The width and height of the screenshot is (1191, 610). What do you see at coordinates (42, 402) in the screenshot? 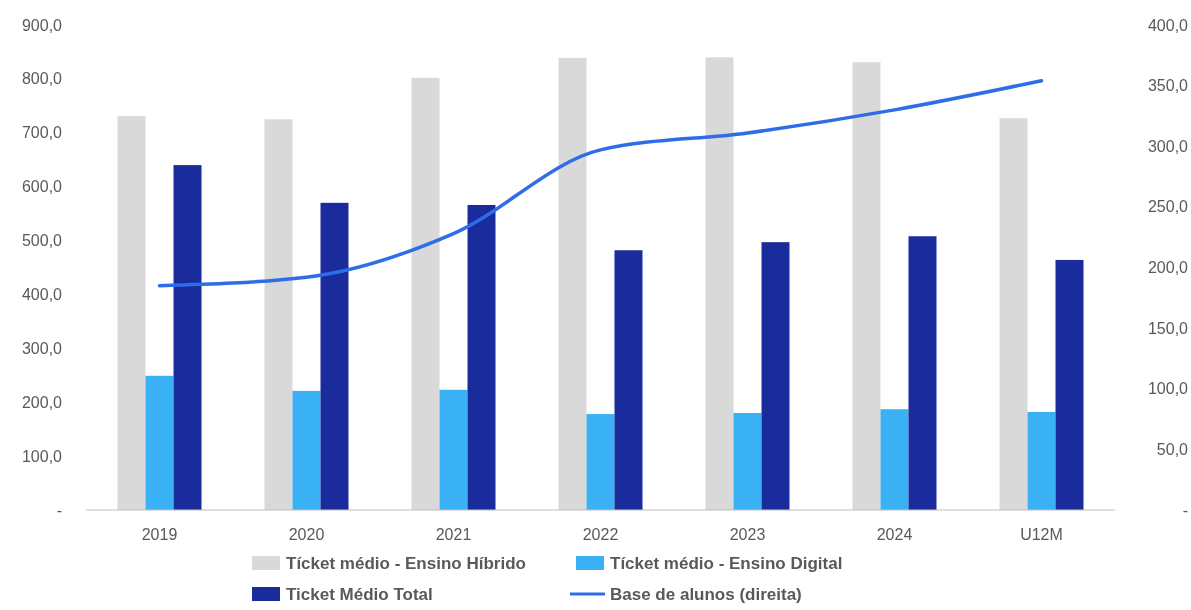
I see `y-tick-label: 200,0` at bounding box center [42, 402].